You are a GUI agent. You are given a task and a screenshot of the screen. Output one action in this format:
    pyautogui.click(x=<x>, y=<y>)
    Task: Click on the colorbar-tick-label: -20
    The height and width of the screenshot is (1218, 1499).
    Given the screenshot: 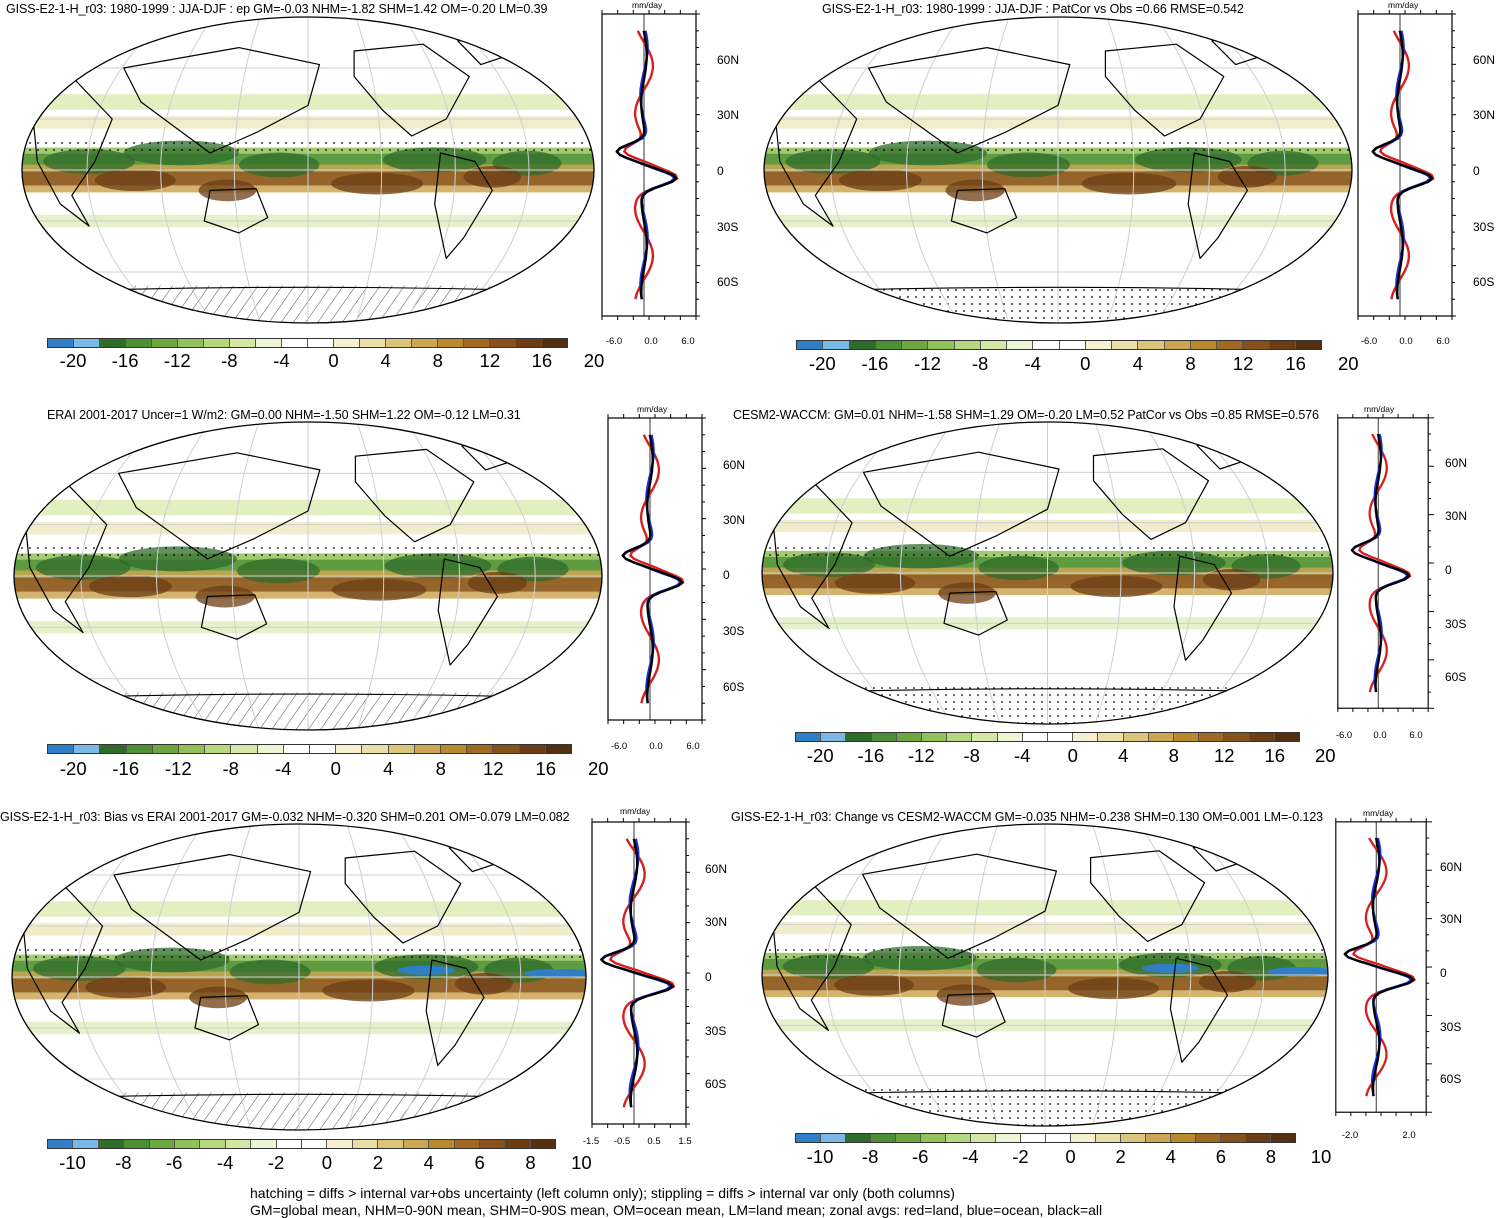 What is the action you would take?
    pyautogui.click(x=822, y=363)
    